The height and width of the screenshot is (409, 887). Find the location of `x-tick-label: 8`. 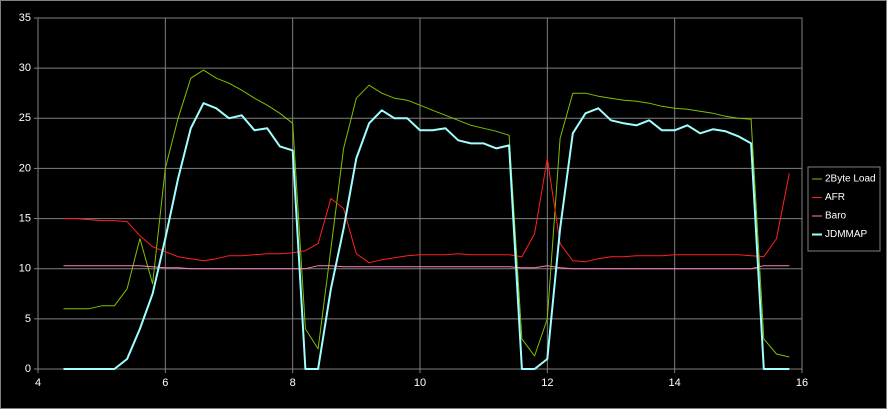

x-tick-label: 8 is located at coordinates (293, 383).